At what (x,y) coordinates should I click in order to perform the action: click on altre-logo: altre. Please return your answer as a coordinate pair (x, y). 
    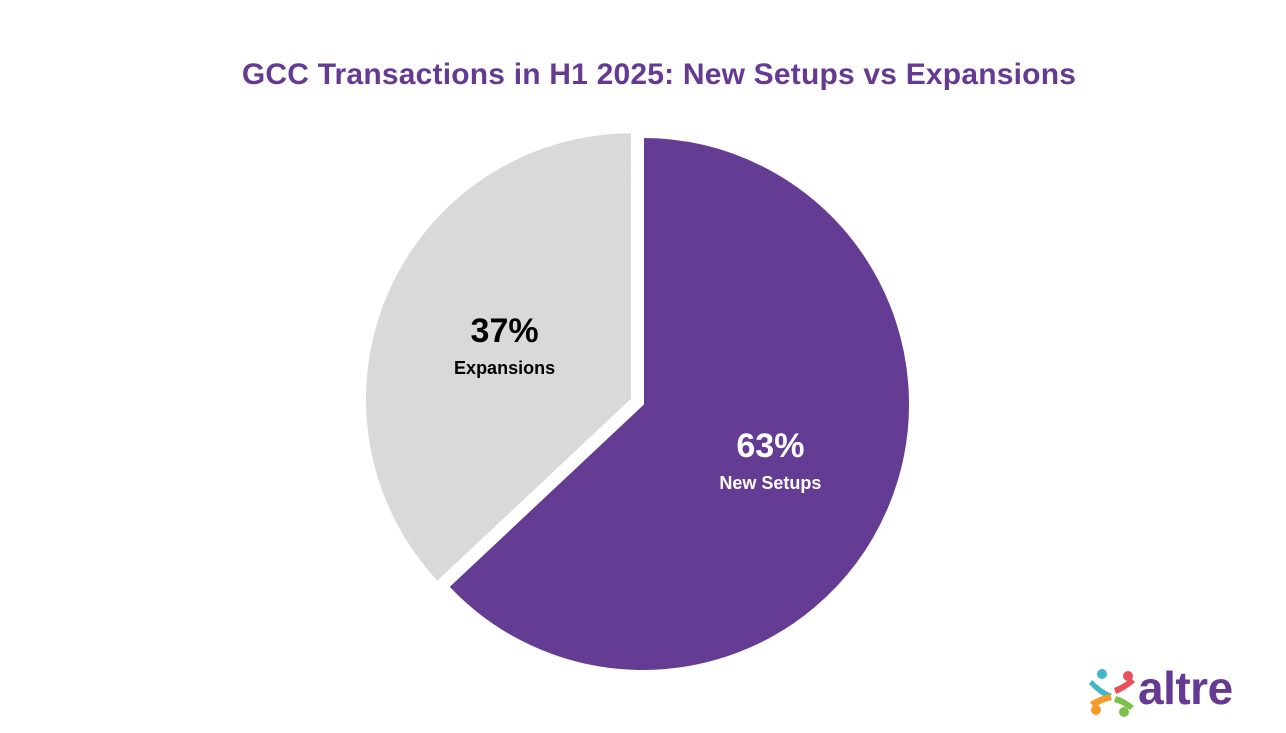
    Looking at the image, I should click on (1175, 691).